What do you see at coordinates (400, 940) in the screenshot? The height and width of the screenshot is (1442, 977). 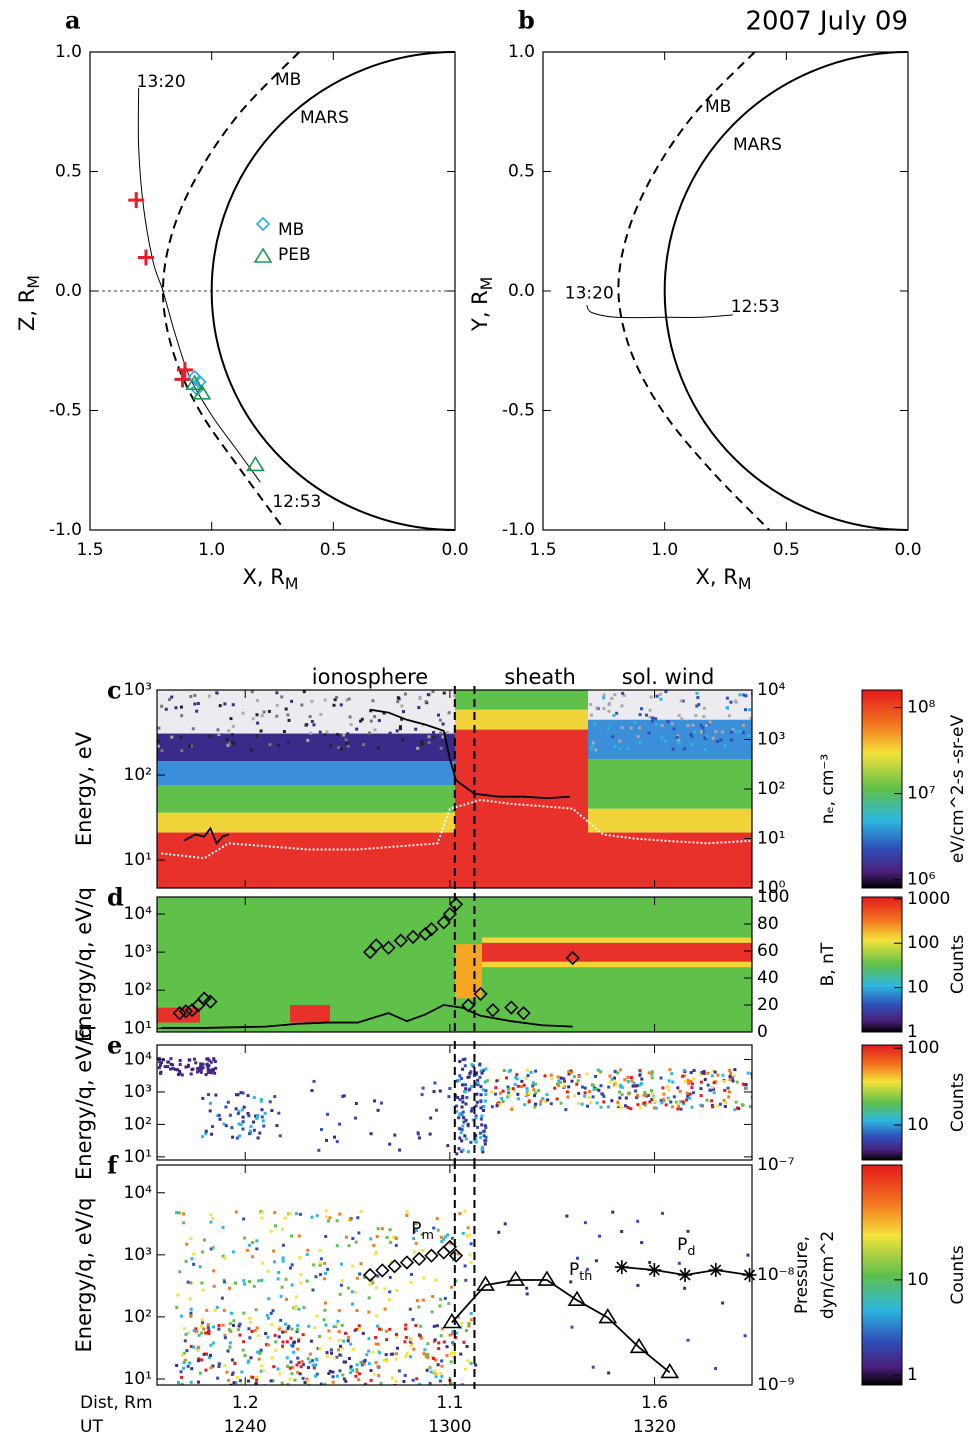 I see `diamond-marker` at bounding box center [400, 940].